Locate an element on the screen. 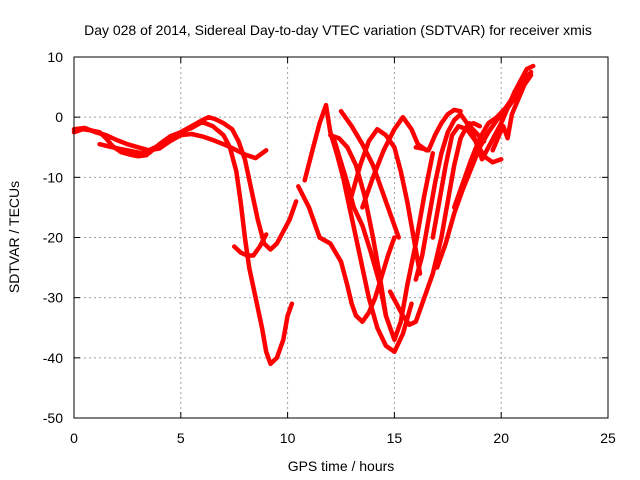 This screenshot has height=480, width=640. x-tick-label: 0 is located at coordinates (74, 438).